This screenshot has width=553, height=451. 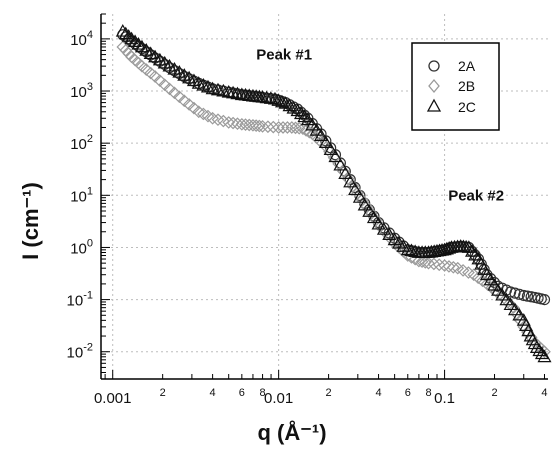 What do you see at coordinates (291, 432) in the screenshot?
I see `x-axis-label: q (Å⁻¹)` at bounding box center [291, 432].